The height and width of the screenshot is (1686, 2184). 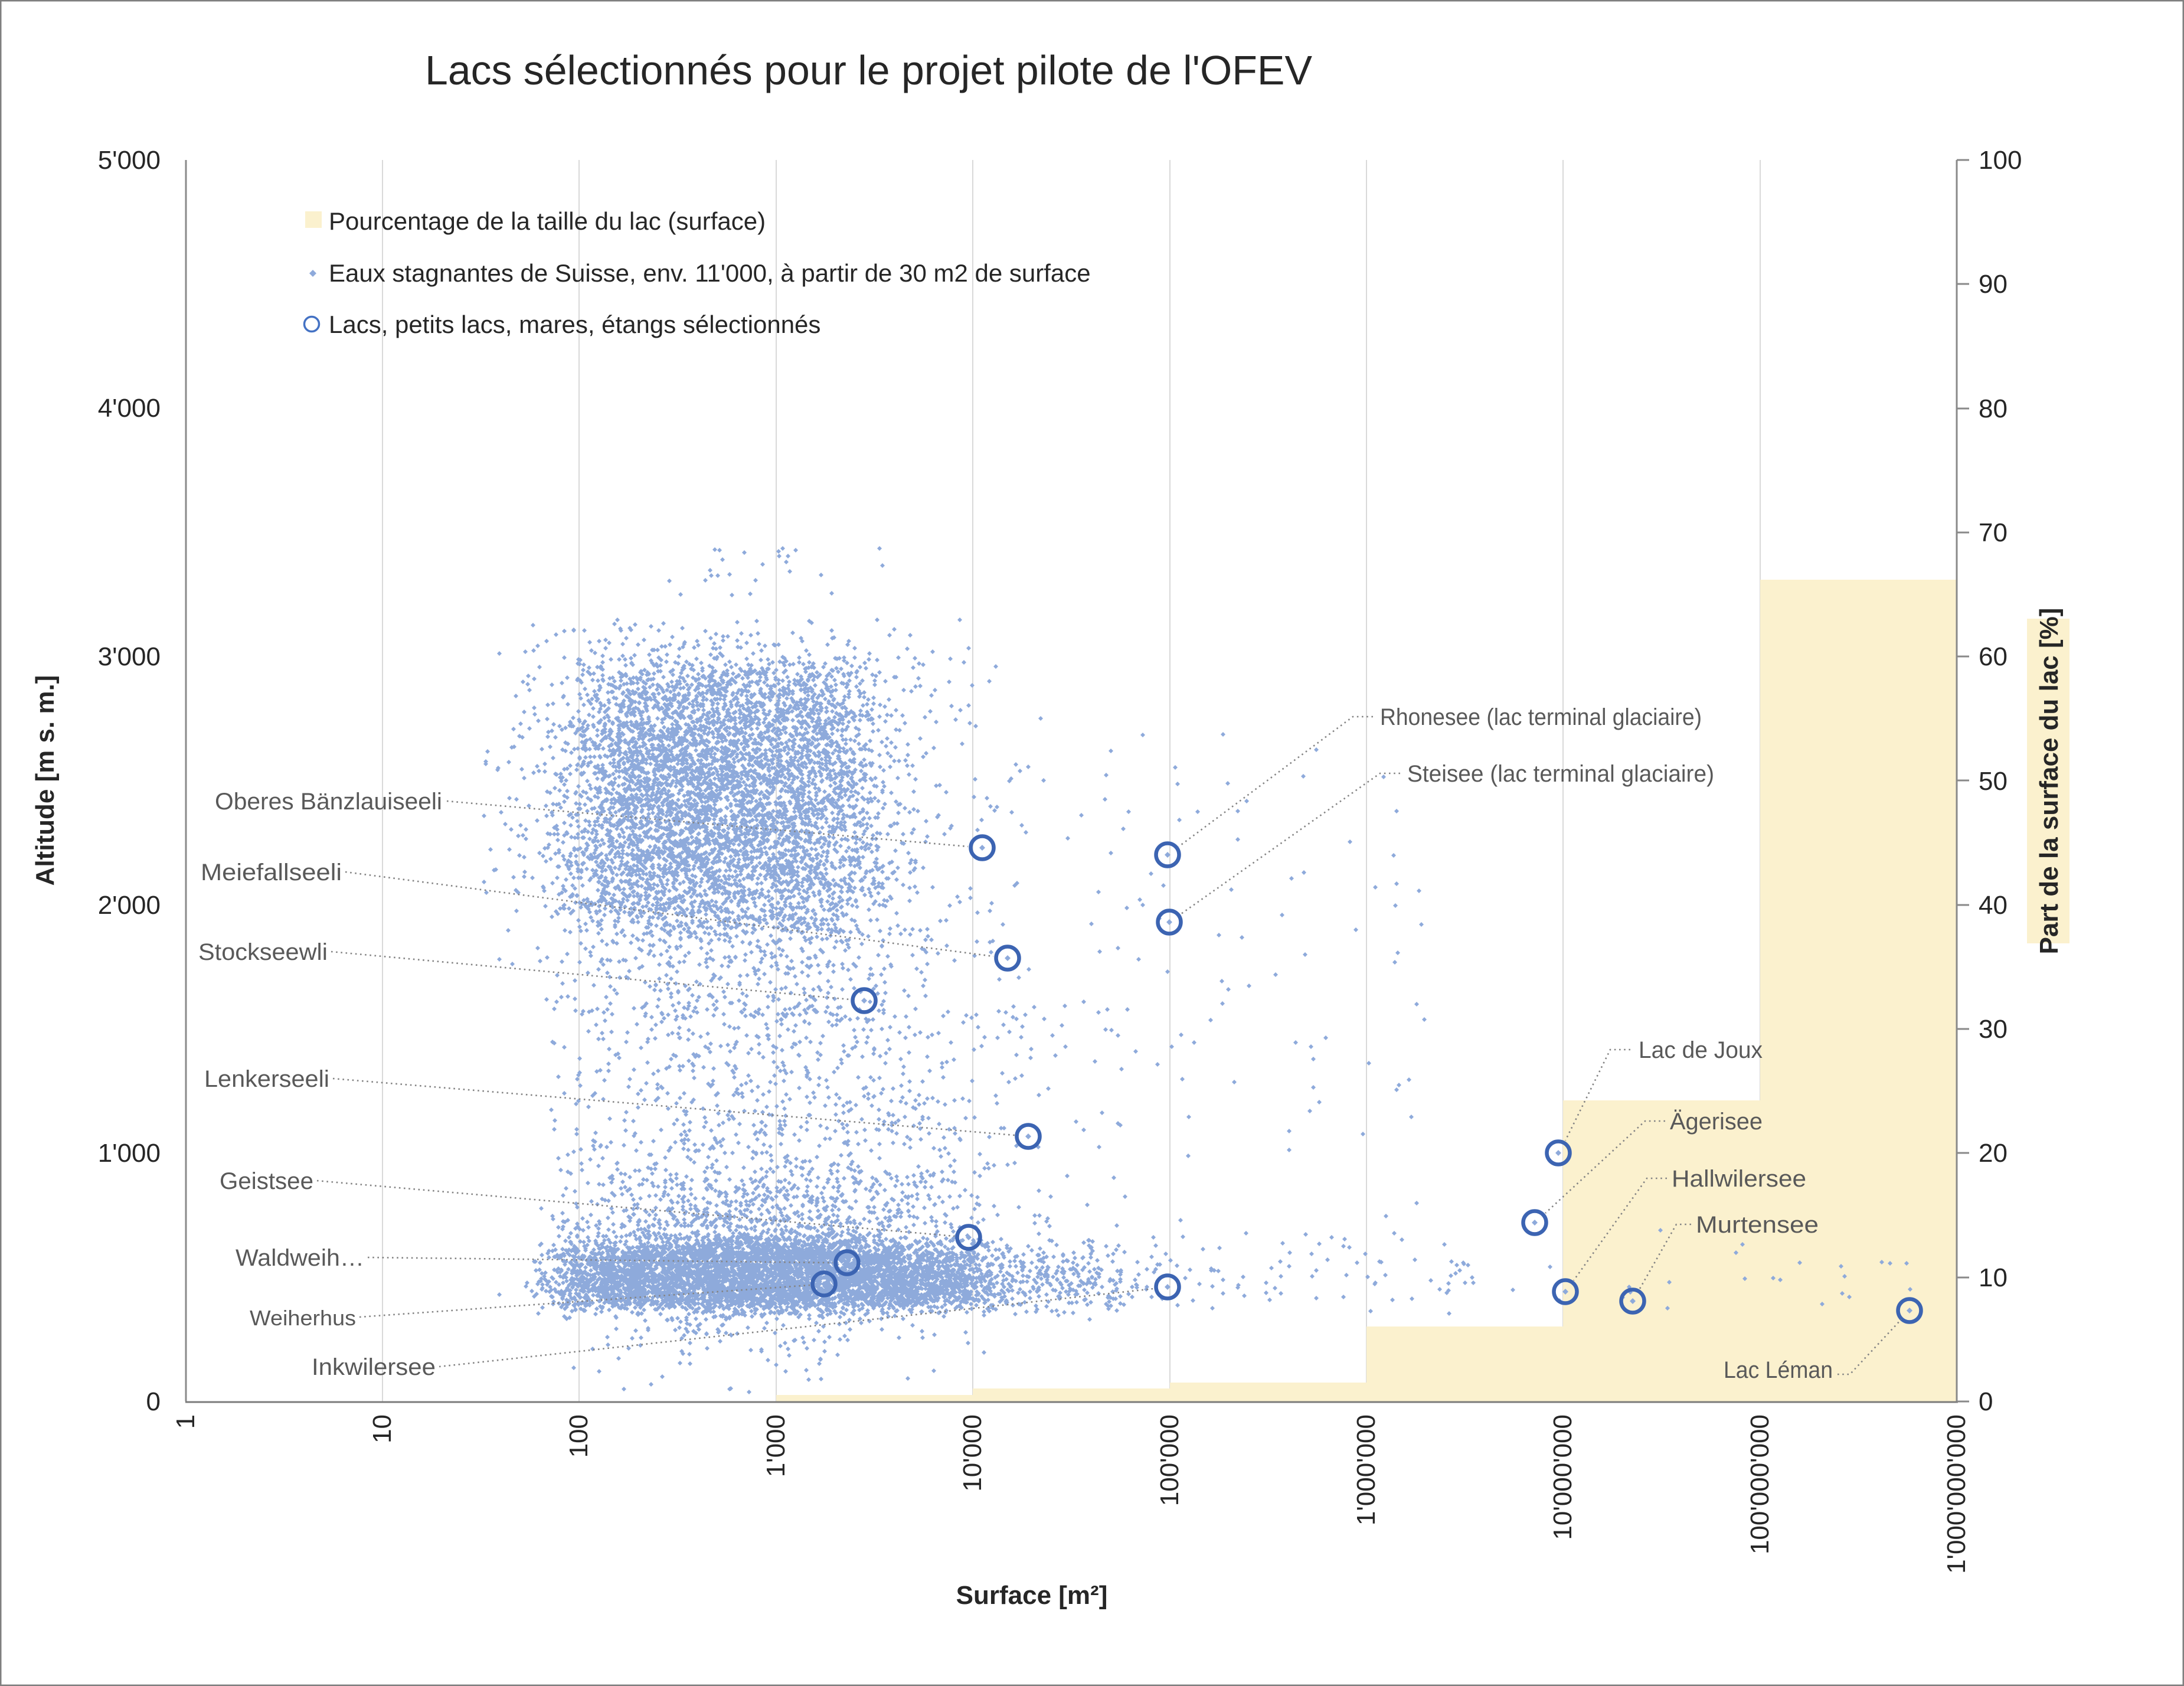 I want to click on svg-text: Weiherhus, so click(x=303, y=1318).